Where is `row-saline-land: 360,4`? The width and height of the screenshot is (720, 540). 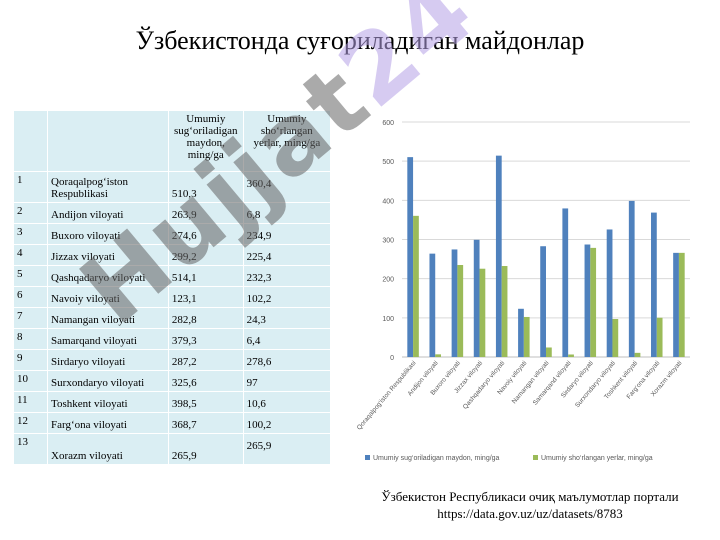 row-saline-land: 360,4 is located at coordinates (287, 187).